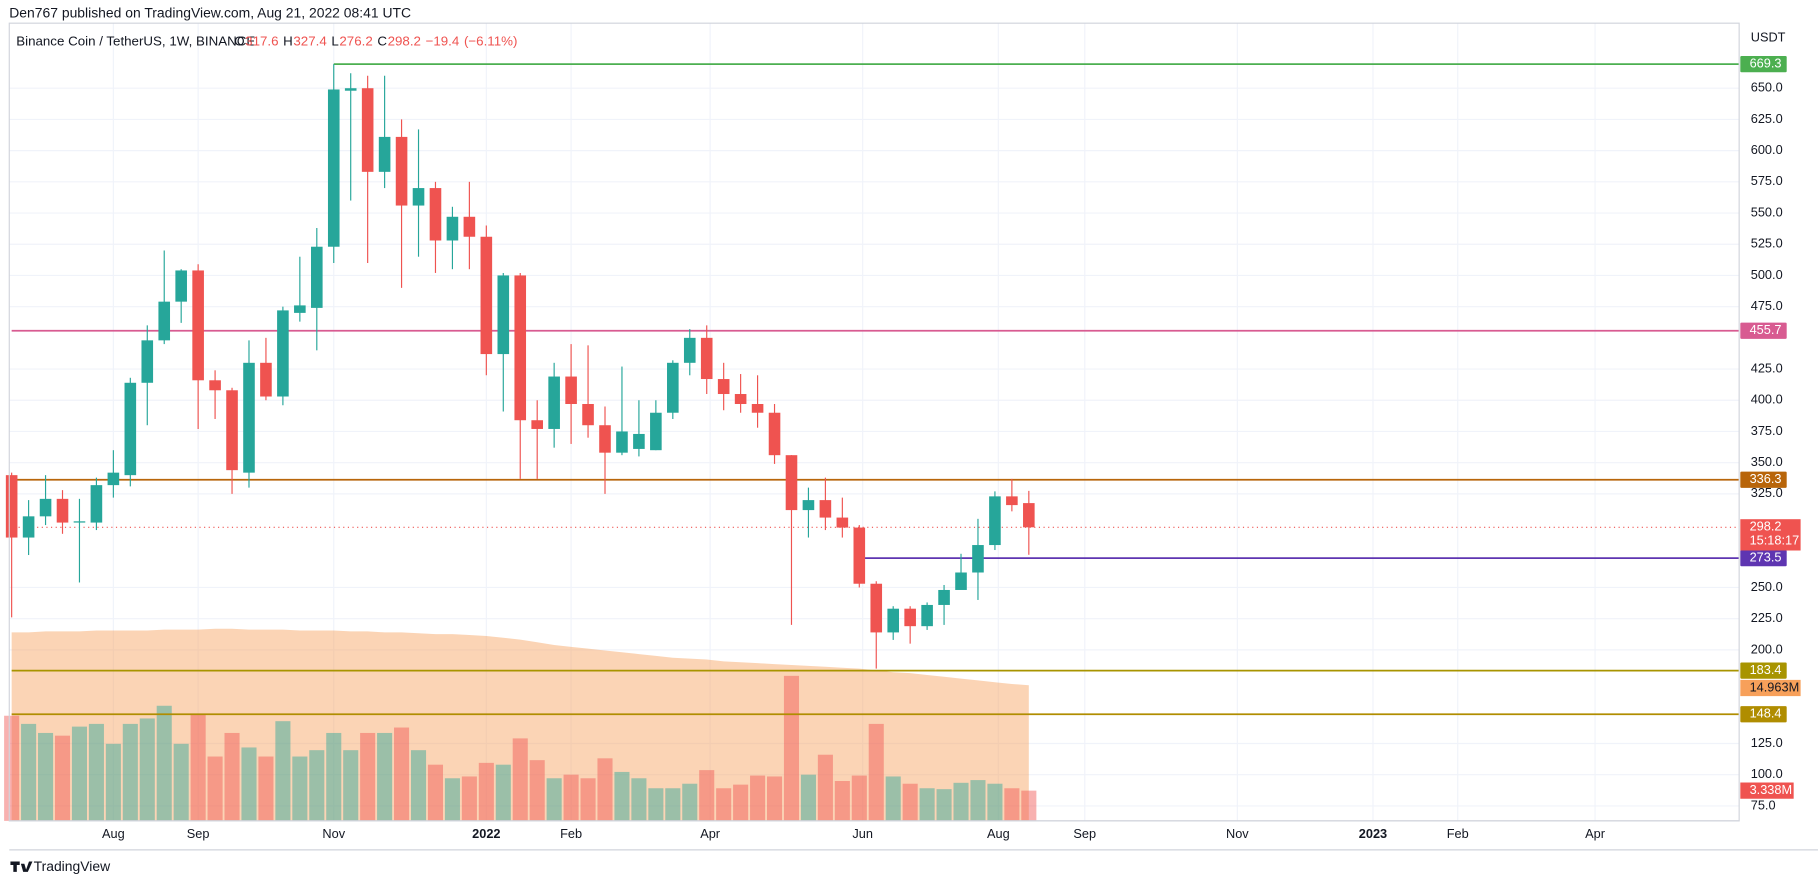 The height and width of the screenshot is (885, 1818). I want to click on ohlc-letter: H, so click(288, 40).